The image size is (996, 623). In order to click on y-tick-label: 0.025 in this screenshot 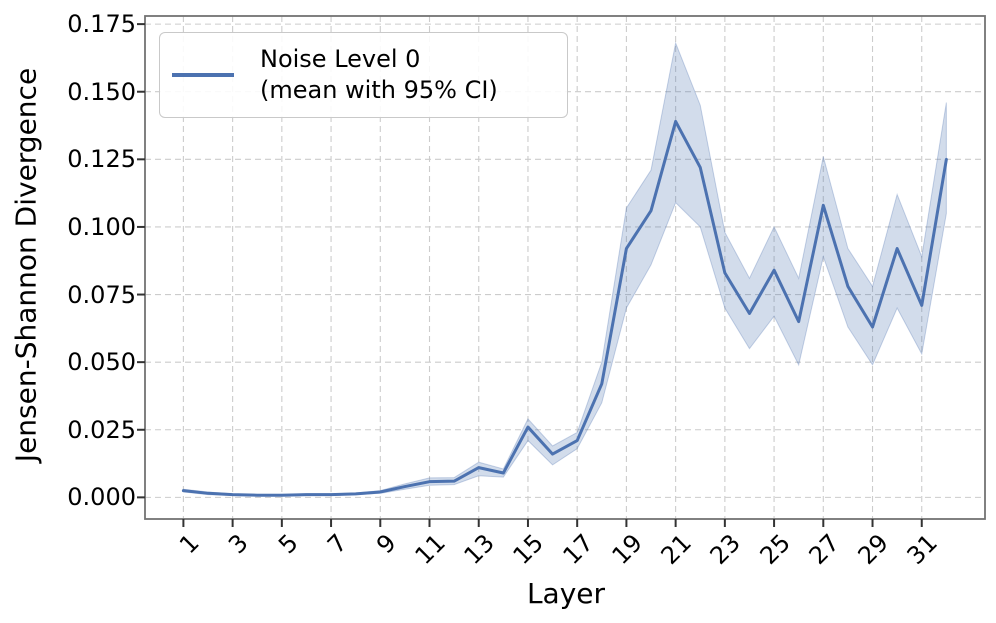, I will do `click(101, 429)`.